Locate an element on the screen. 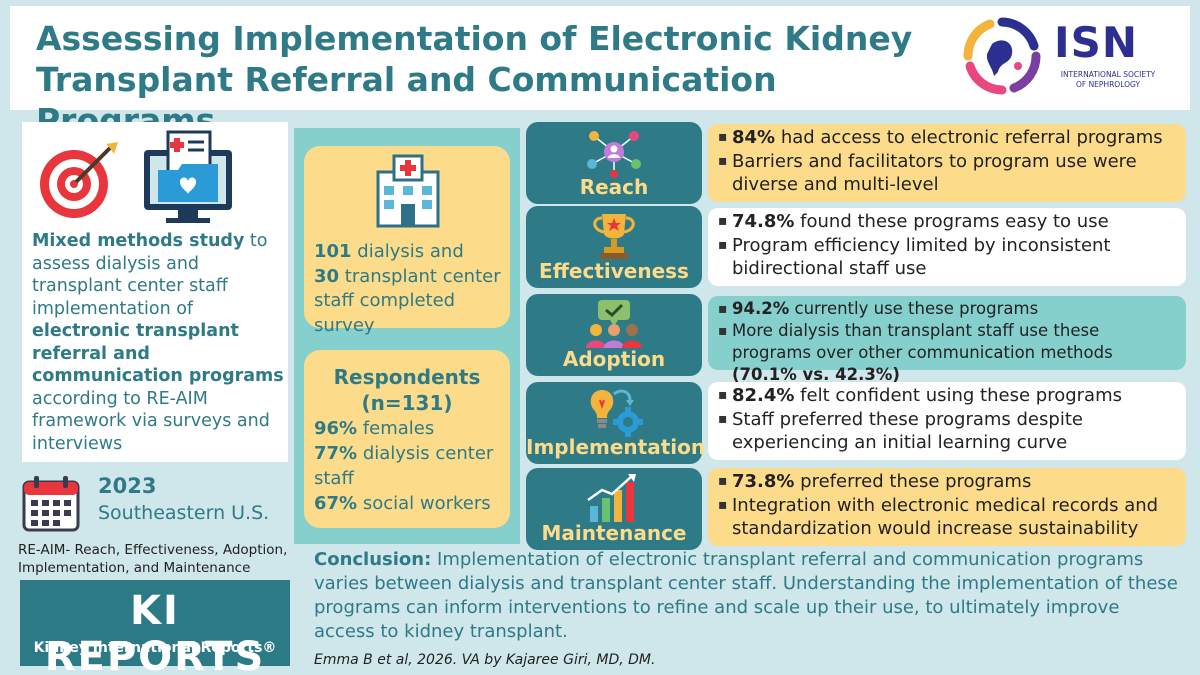  stat-label: females is located at coordinates (396, 428).